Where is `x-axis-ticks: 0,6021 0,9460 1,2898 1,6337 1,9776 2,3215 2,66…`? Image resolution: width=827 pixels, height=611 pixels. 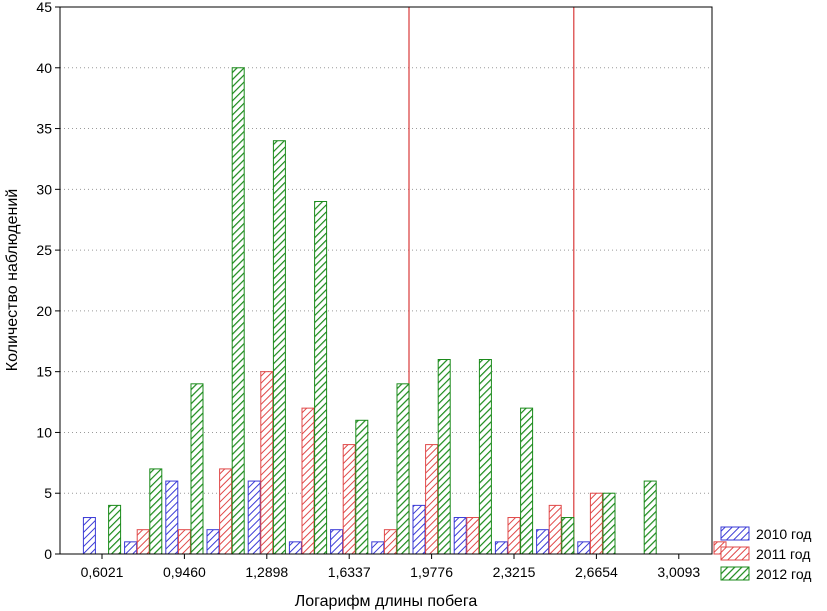 x-axis-ticks: 0,6021 0,9460 1,2898 1,6337 1,9776 2,3215 2,66… is located at coordinates (390, 567).